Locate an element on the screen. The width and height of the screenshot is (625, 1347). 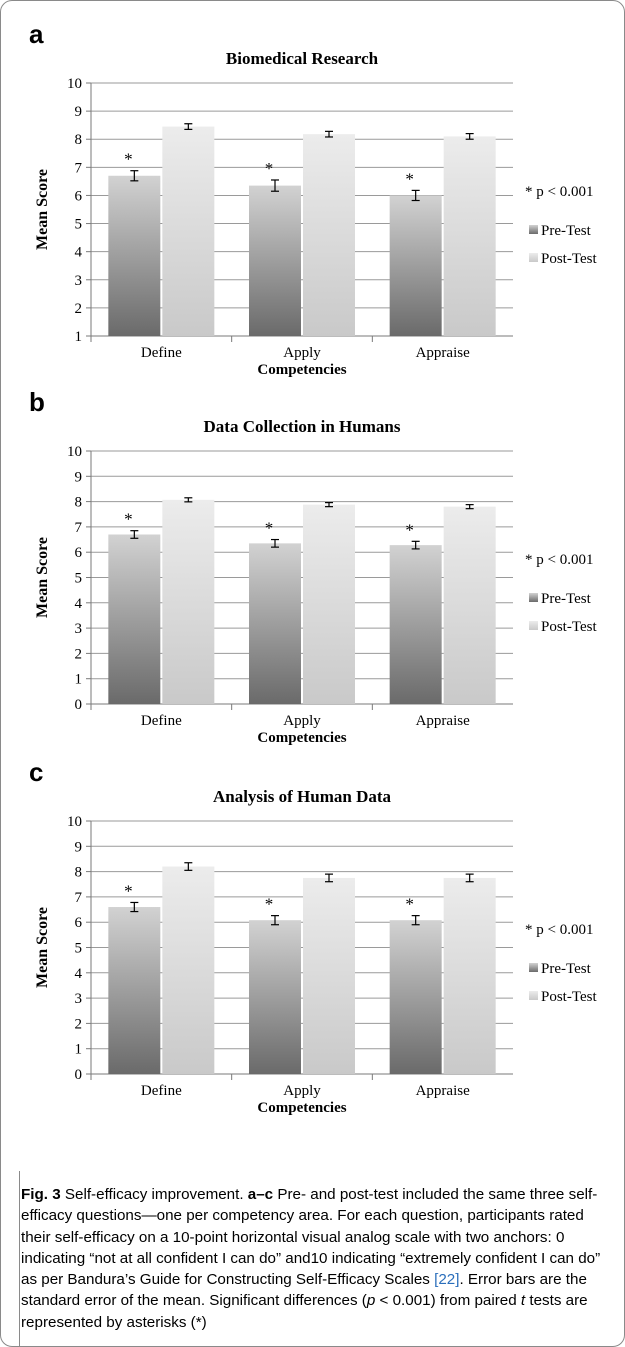
caption-text-1: Self-efficacy improvement. is located at coordinates (154, 1194).